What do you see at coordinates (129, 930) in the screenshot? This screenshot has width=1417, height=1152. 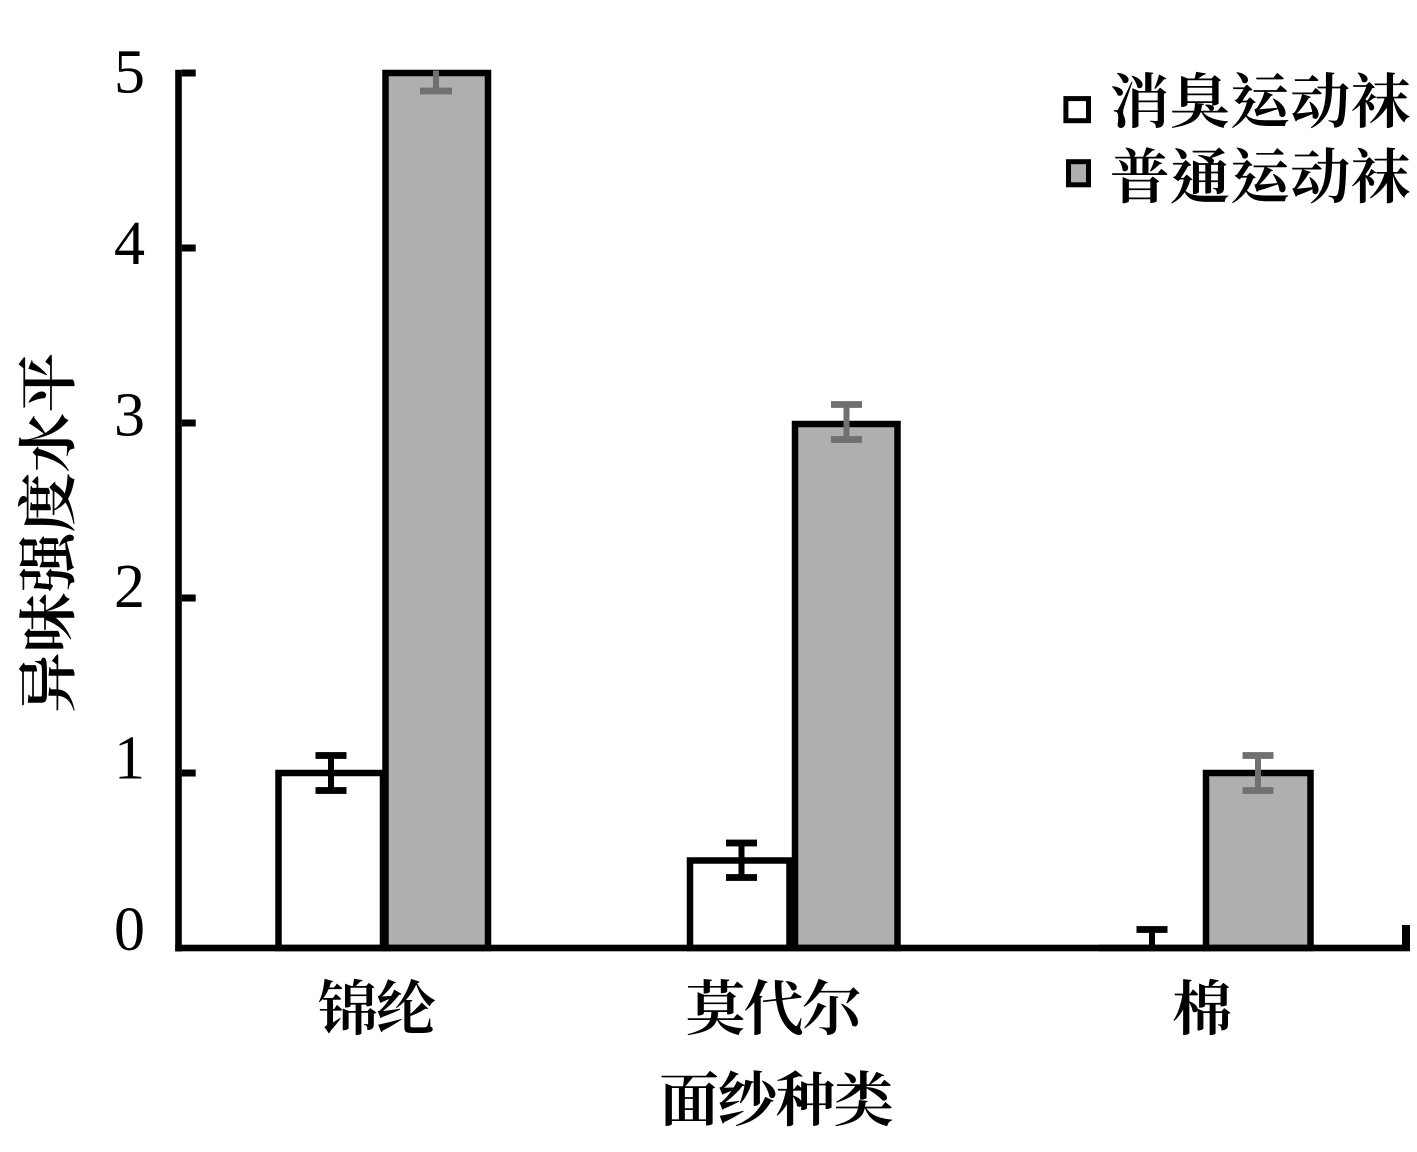 I see `svg-text: 0` at bounding box center [129, 930].